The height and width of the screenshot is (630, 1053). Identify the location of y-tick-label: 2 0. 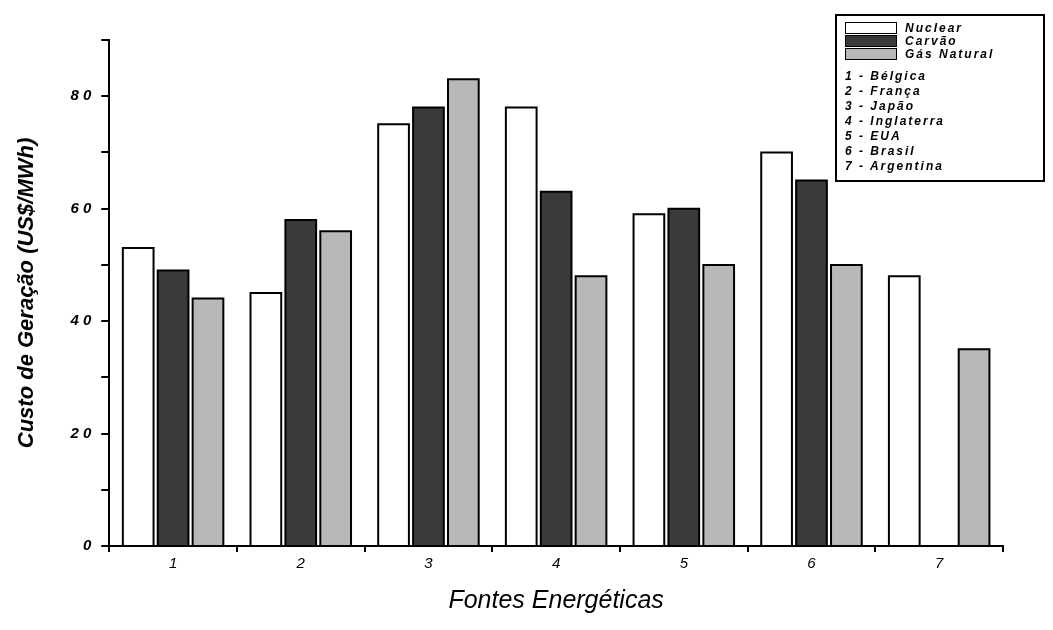
(80, 432).